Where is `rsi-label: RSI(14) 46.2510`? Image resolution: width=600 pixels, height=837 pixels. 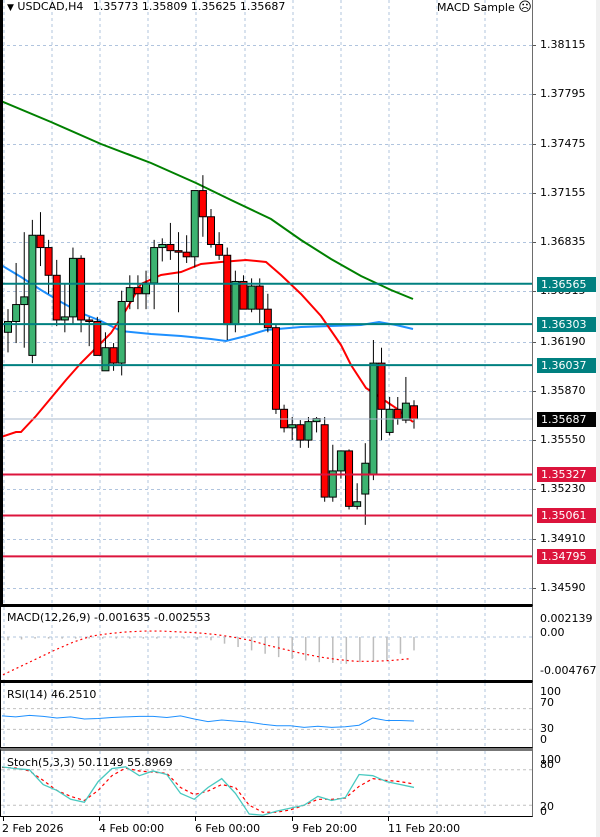
rsi-label: RSI(14) 46.2510 is located at coordinates (52, 694).